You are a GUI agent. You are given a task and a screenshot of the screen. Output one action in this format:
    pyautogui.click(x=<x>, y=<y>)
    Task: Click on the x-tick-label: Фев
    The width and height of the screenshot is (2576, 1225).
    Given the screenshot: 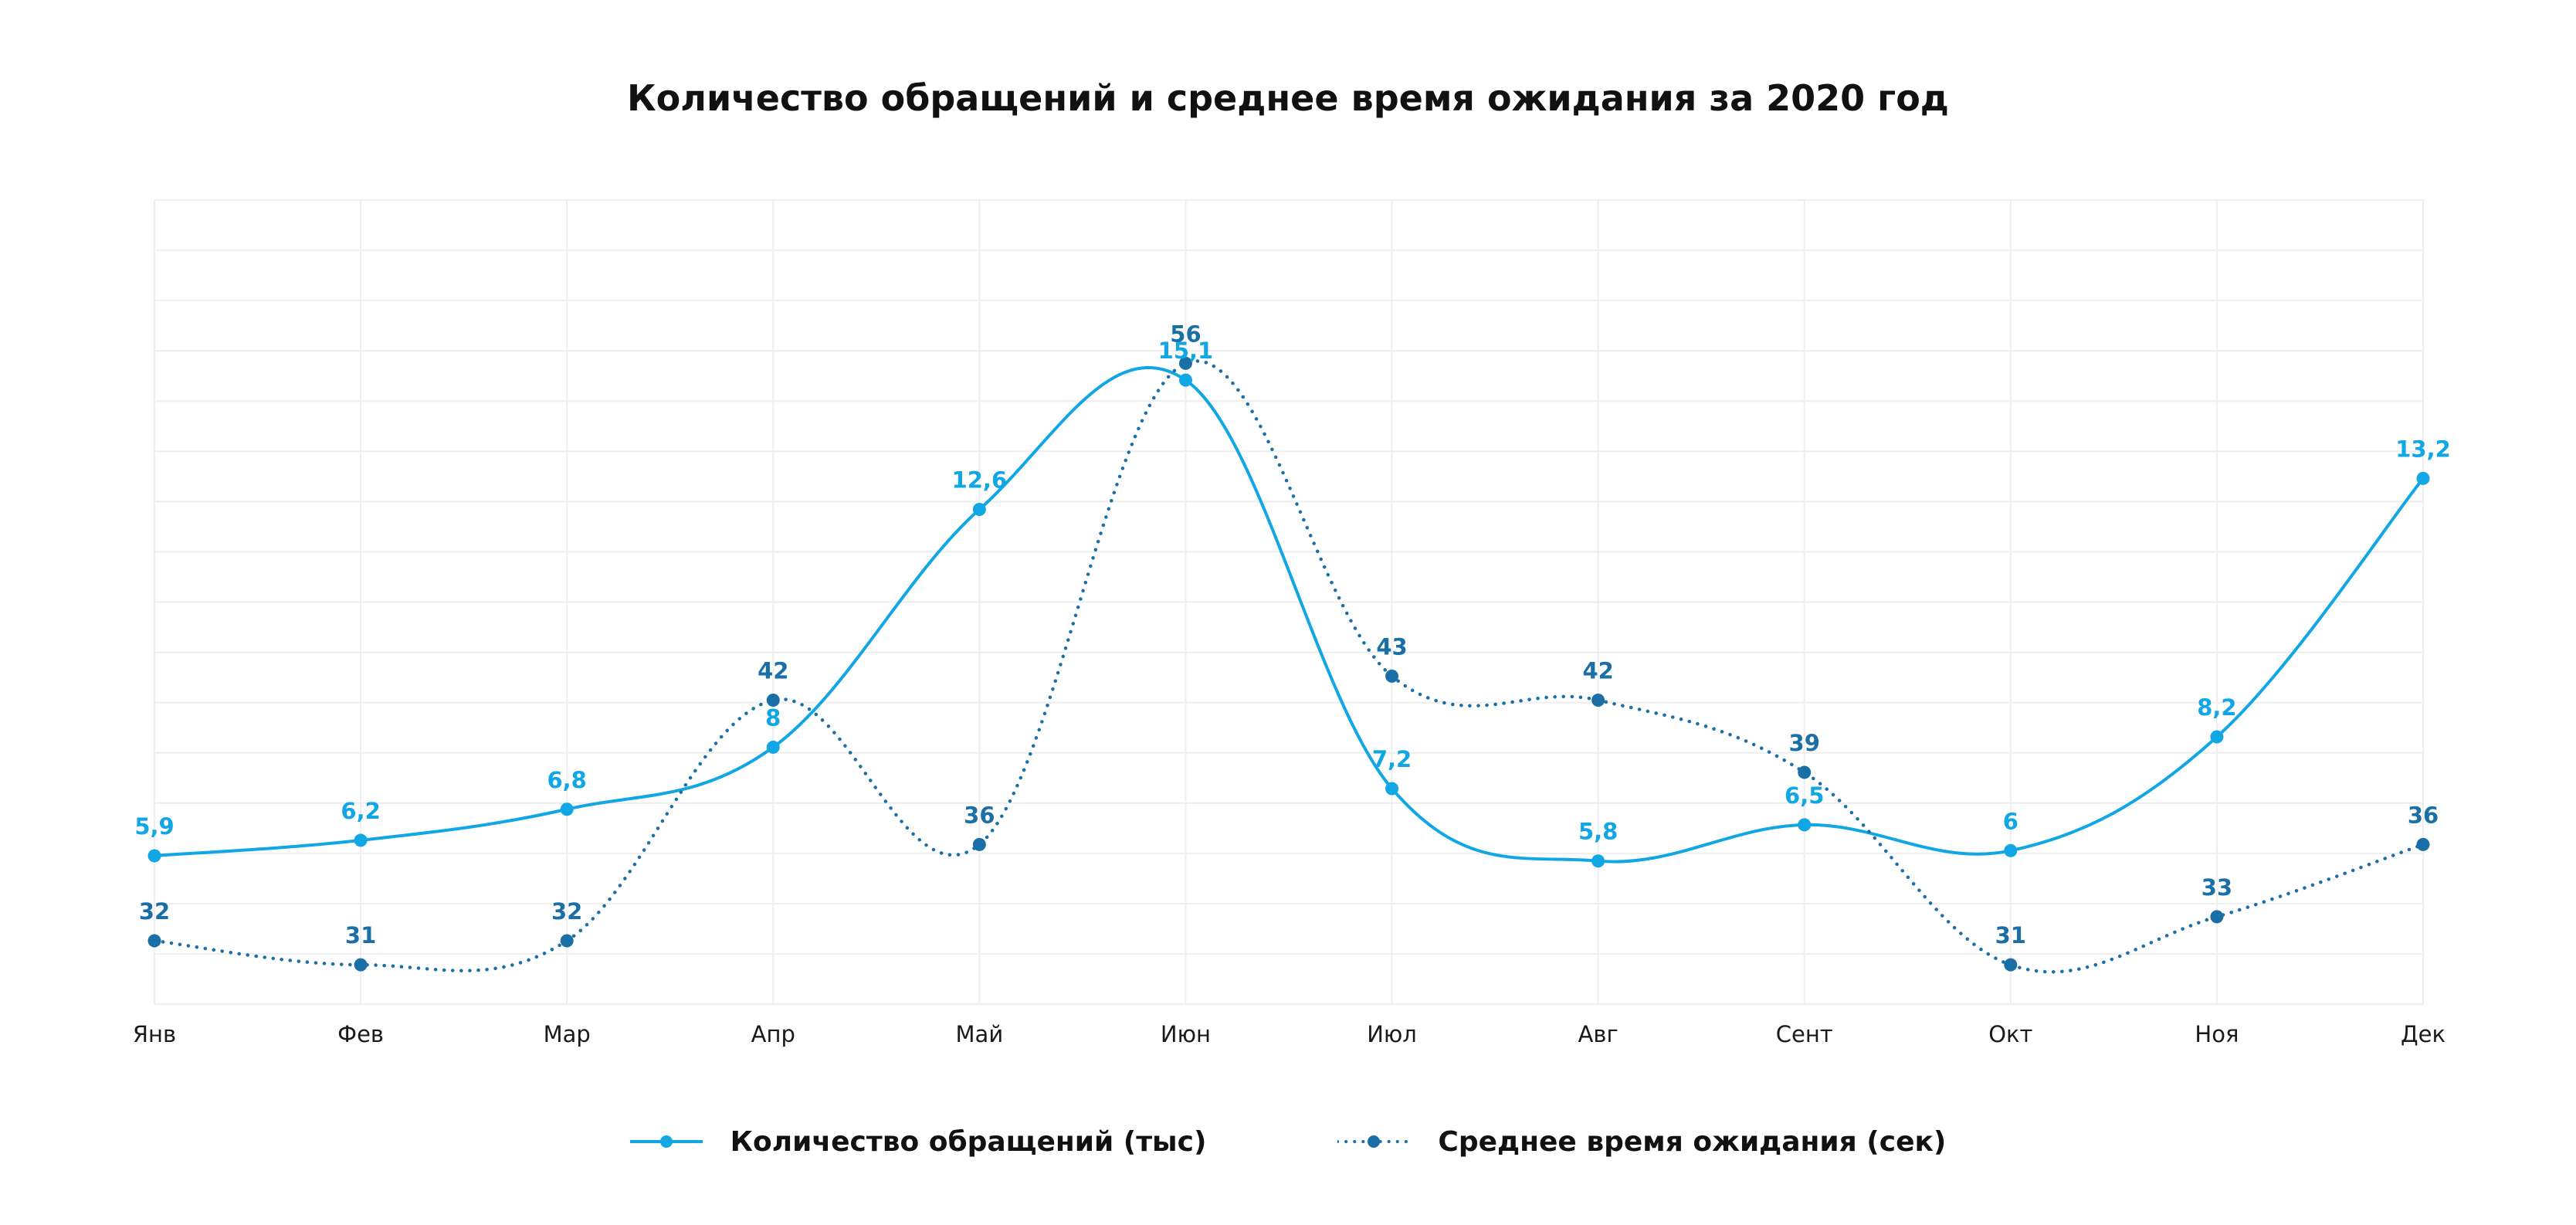 What is the action you would take?
    pyautogui.click(x=360, y=1034)
    